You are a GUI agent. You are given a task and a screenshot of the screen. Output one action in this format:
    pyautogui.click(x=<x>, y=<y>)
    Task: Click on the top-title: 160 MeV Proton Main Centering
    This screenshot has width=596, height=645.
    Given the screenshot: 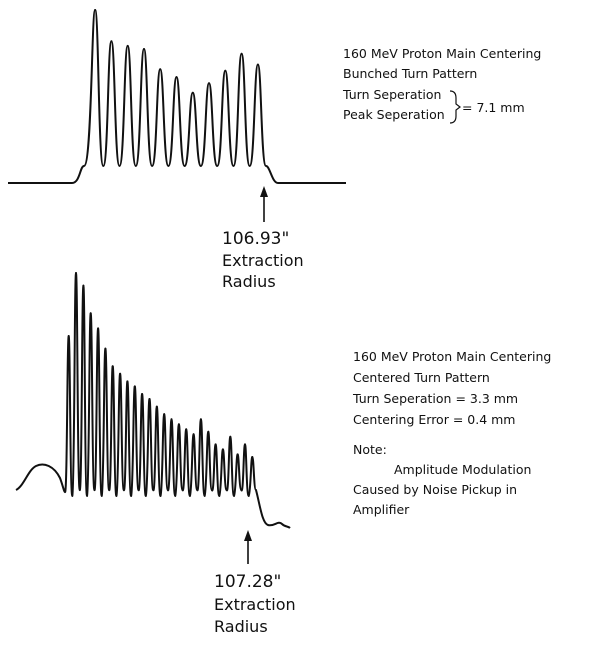 What is the action you would take?
    pyautogui.click(x=442, y=53)
    